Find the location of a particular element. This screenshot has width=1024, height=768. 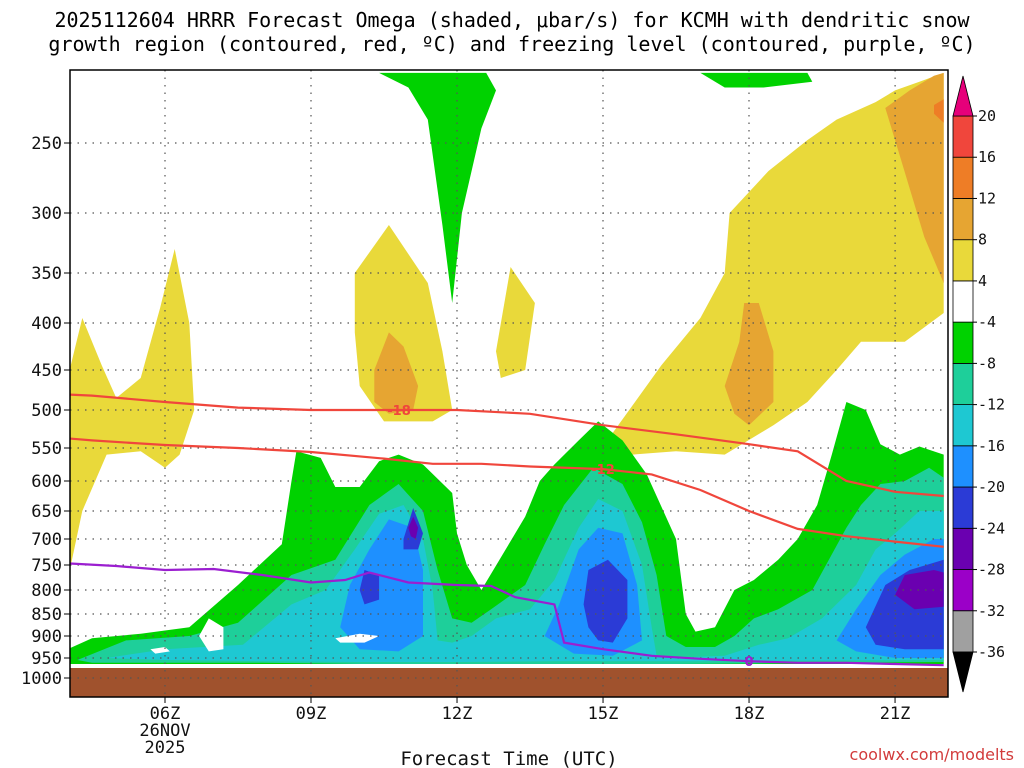

colorbar-box--32 is located at coordinates (963, 590).